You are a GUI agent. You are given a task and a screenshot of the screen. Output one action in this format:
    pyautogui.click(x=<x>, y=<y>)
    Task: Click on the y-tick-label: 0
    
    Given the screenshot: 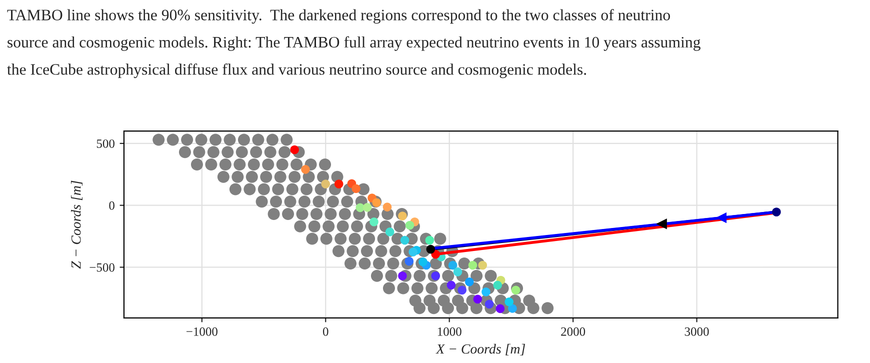 What is the action you would take?
    pyautogui.click(x=111, y=205)
    